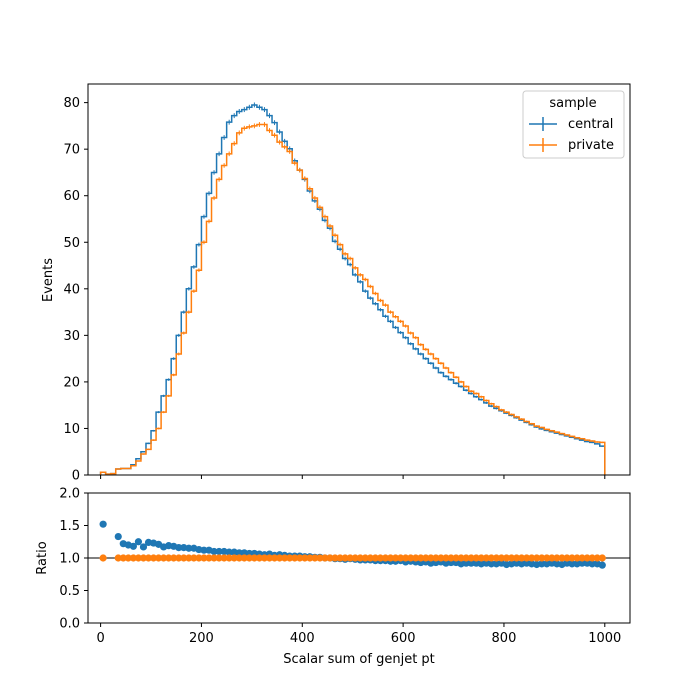  I want to click on legend-box, so click(573, 124).